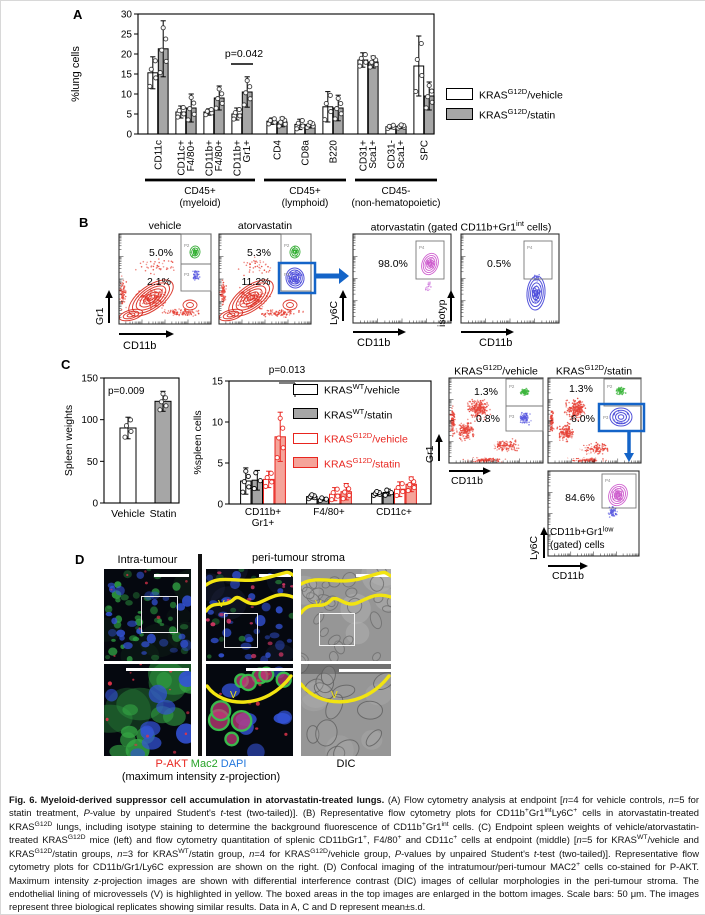  What do you see at coordinates (66, 364) in the screenshot?
I see `panel-c-label: C` at bounding box center [66, 364].